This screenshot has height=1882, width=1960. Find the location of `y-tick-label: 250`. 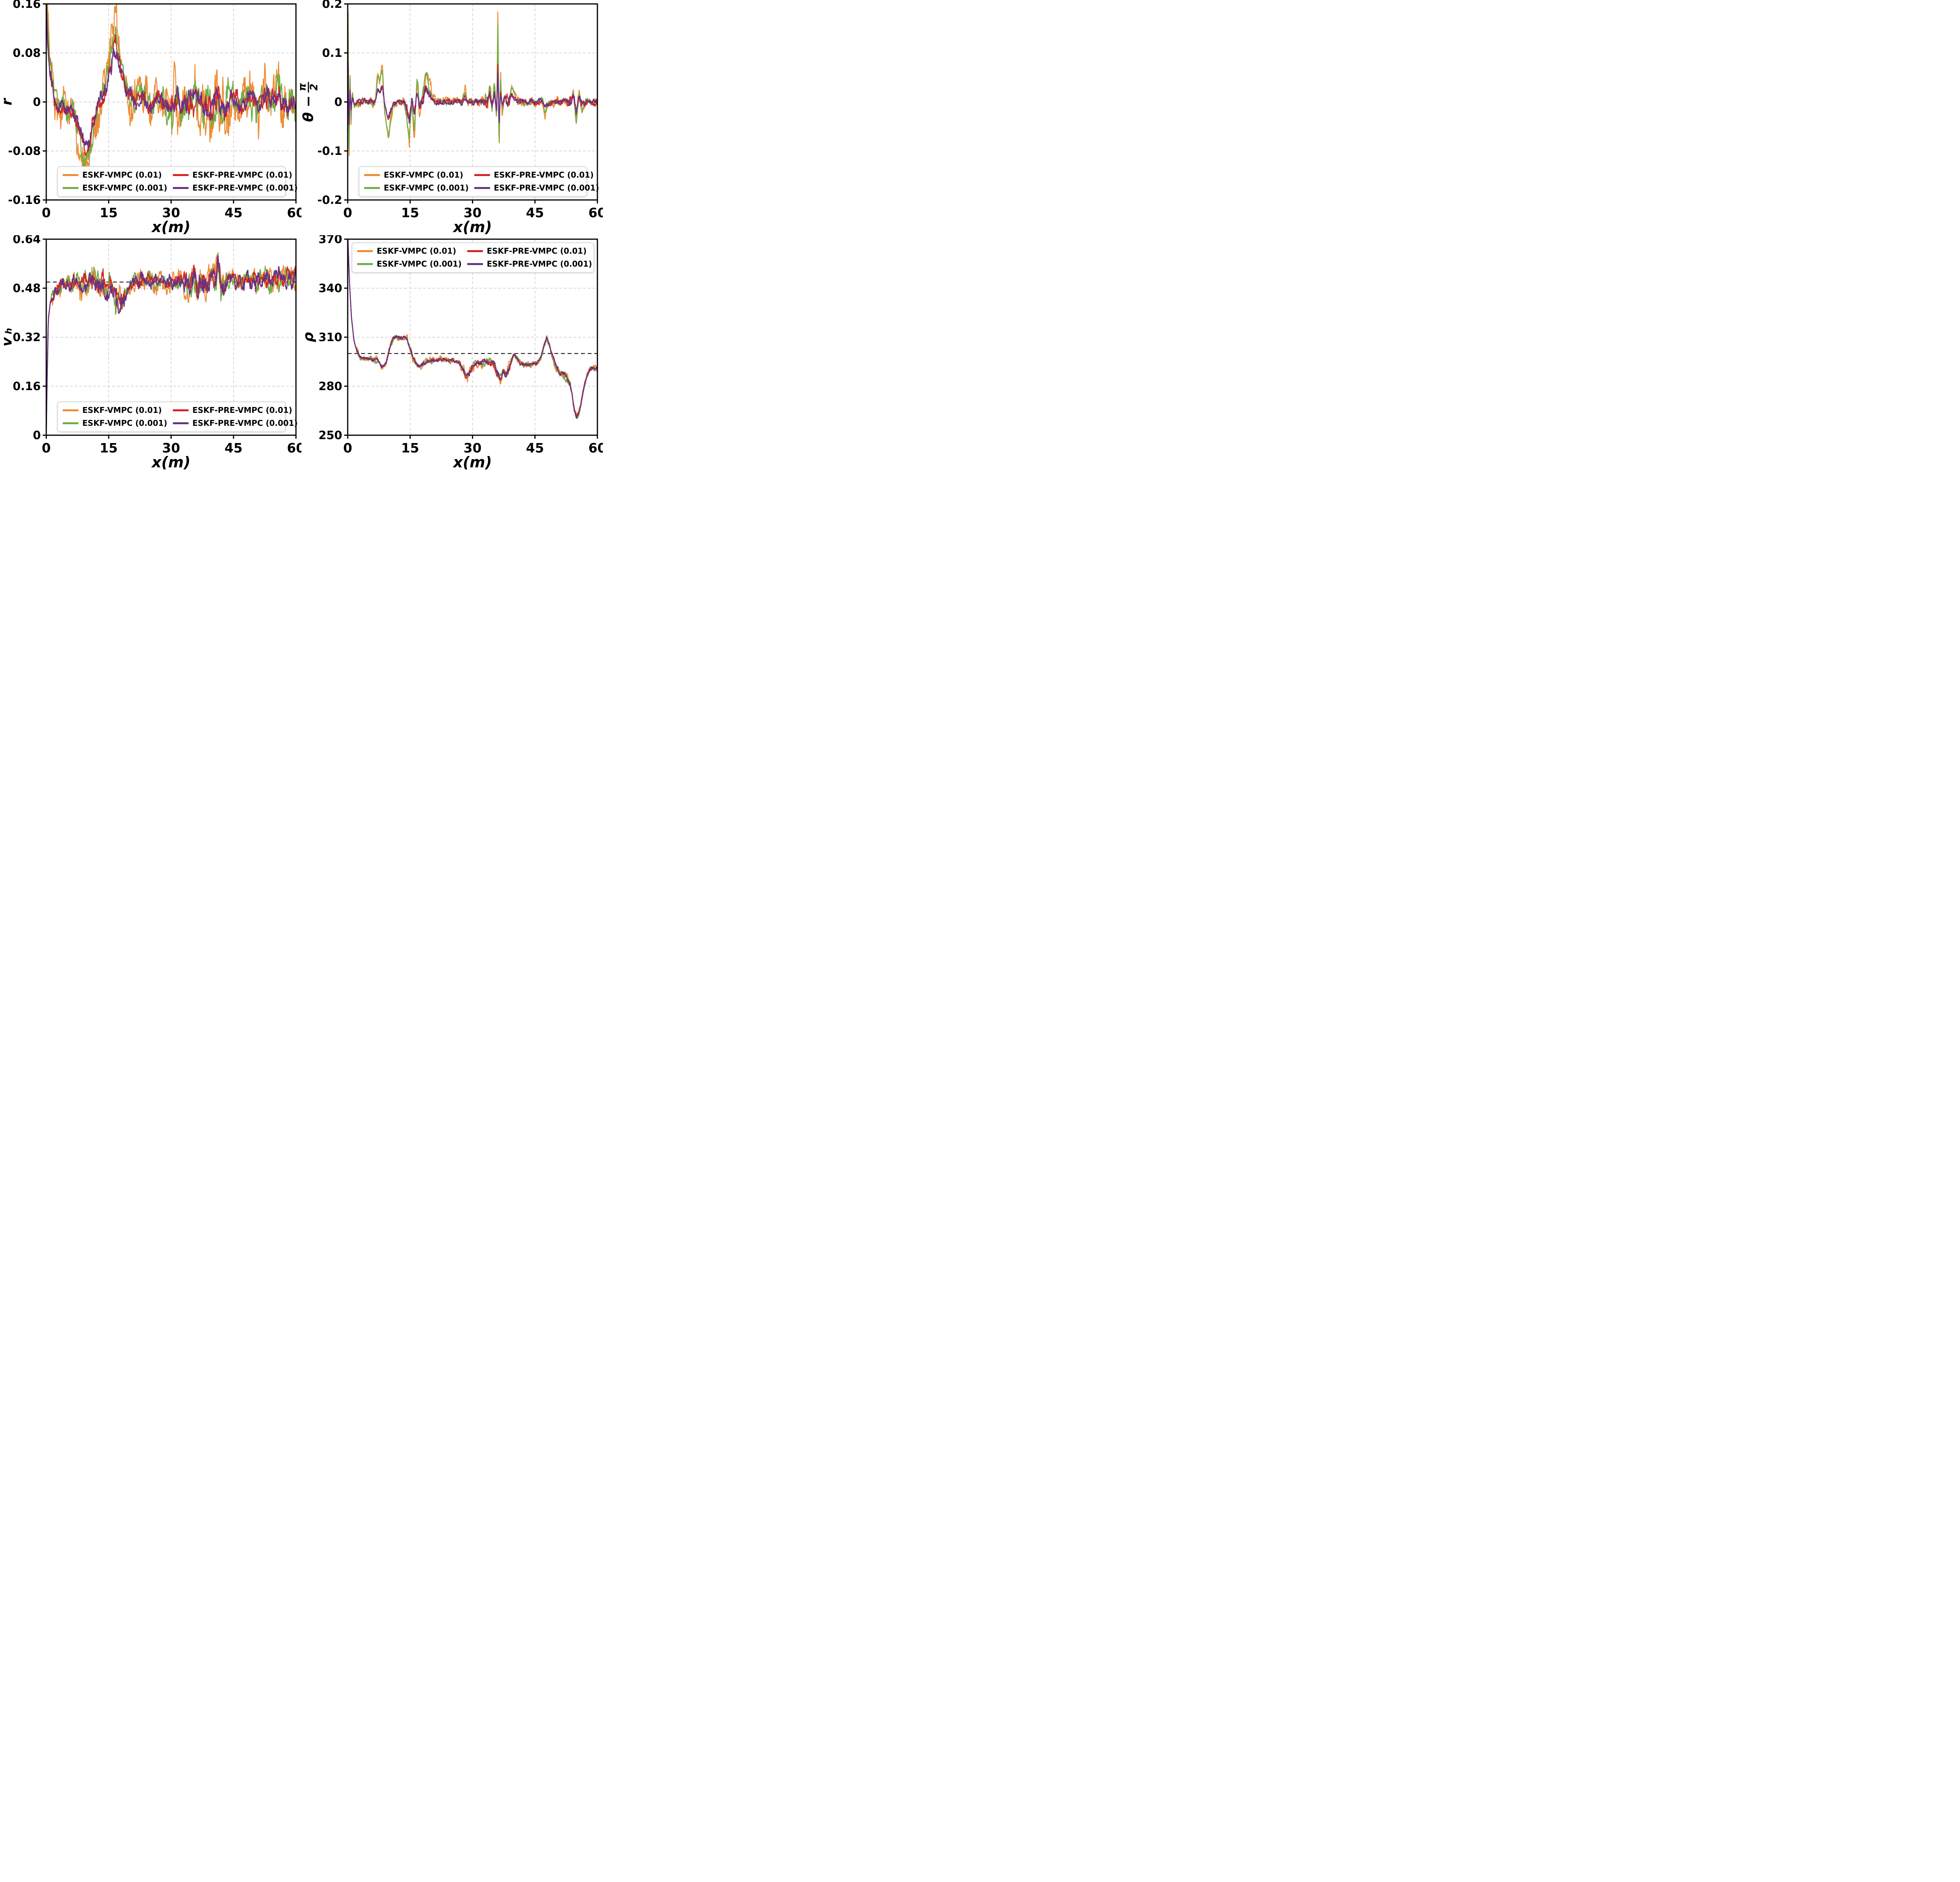

y-tick-label: 250 is located at coordinates (330, 435).